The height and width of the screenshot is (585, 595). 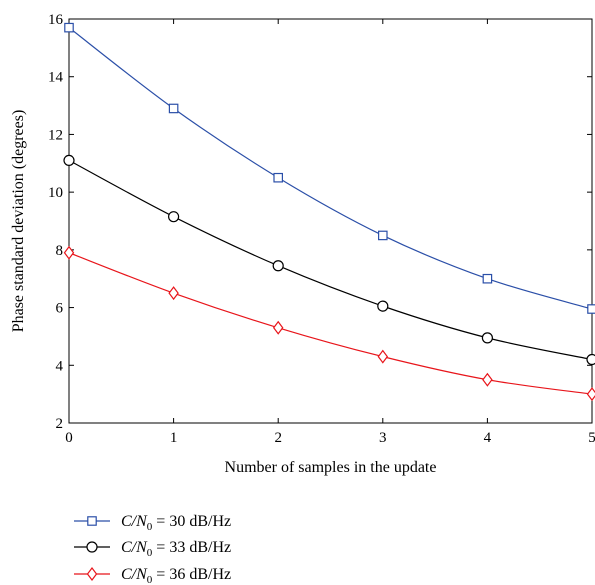 What do you see at coordinates (60, 424) in the screenshot?
I see `y-tick-label: 2` at bounding box center [60, 424].